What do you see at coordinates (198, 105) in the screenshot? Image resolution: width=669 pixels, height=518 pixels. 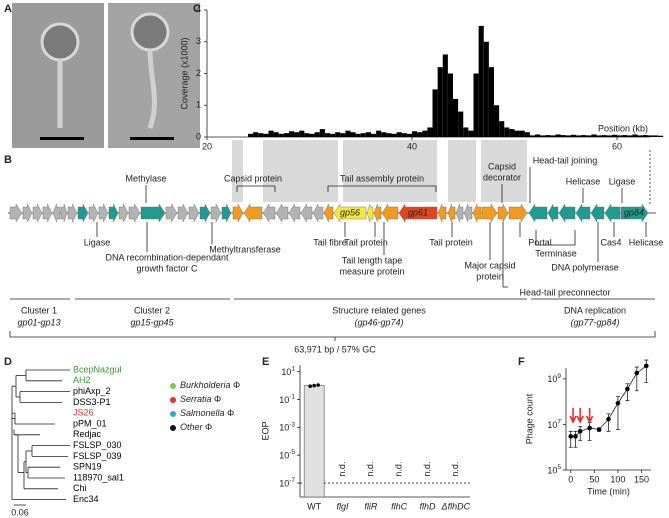 I see `y-tick-label: 1` at bounding box center [198, 105].